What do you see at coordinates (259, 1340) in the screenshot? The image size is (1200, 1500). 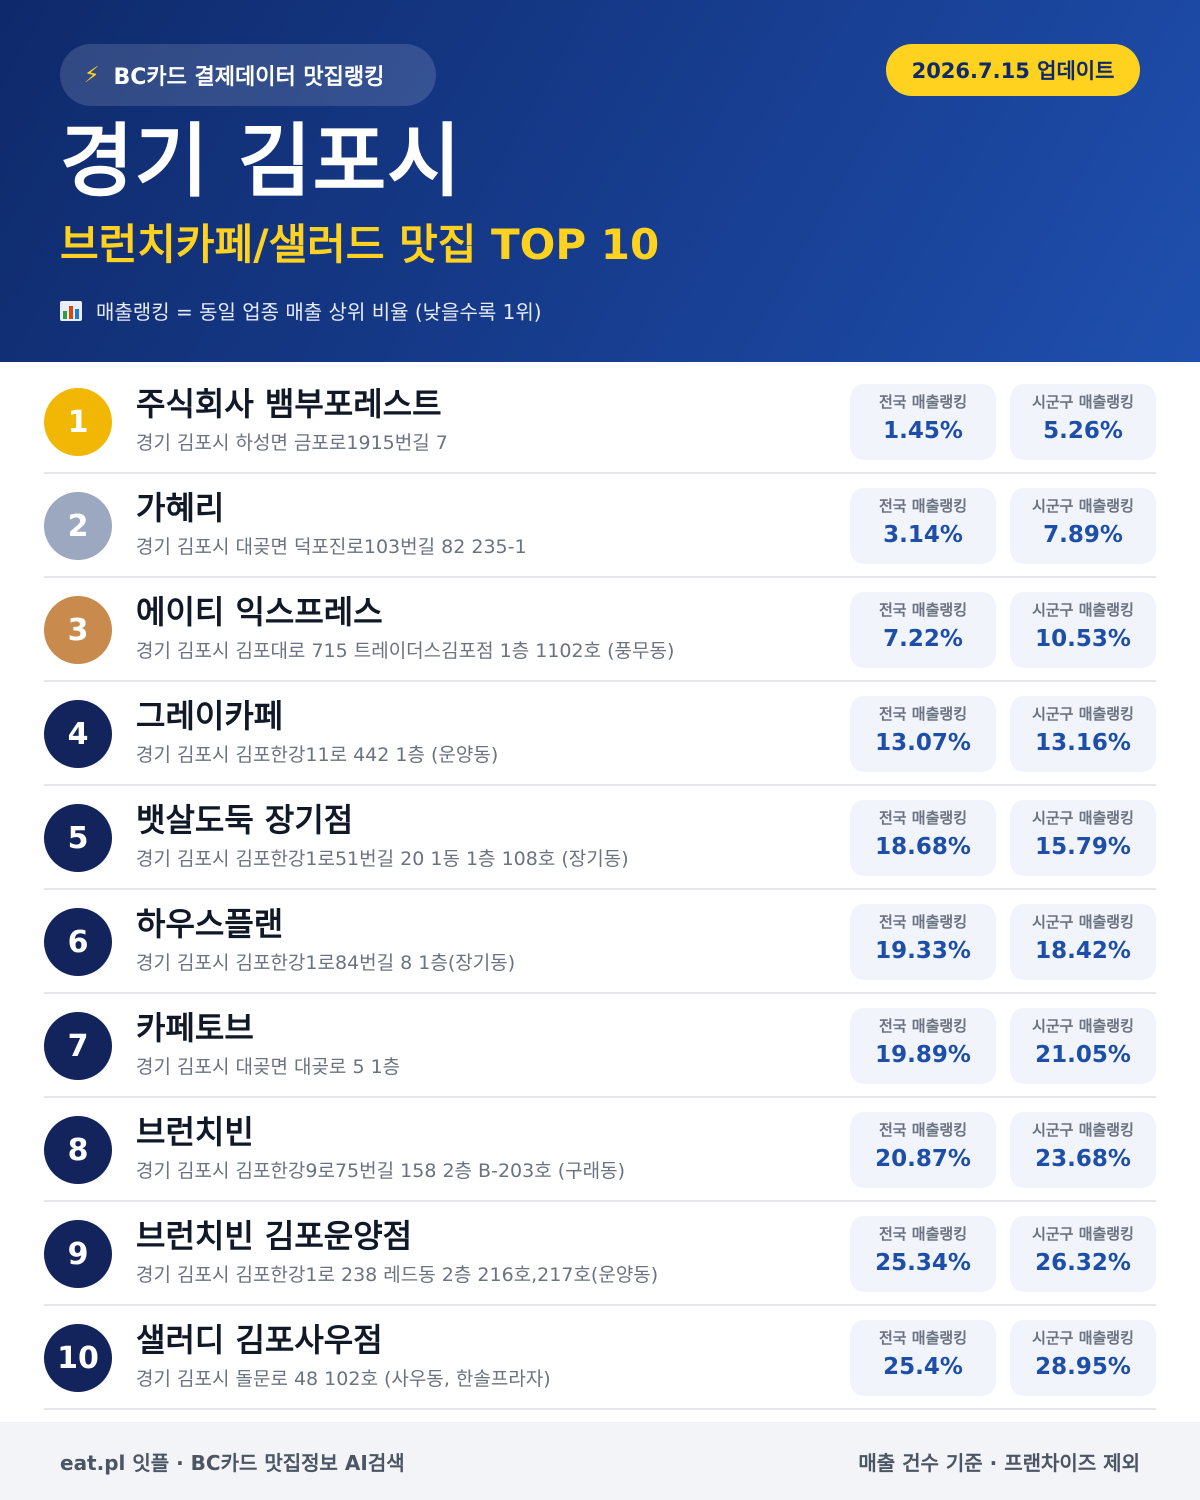 I see `restaurant-name: 샐러디 김포사우점` at bounding box center [259, 1340].